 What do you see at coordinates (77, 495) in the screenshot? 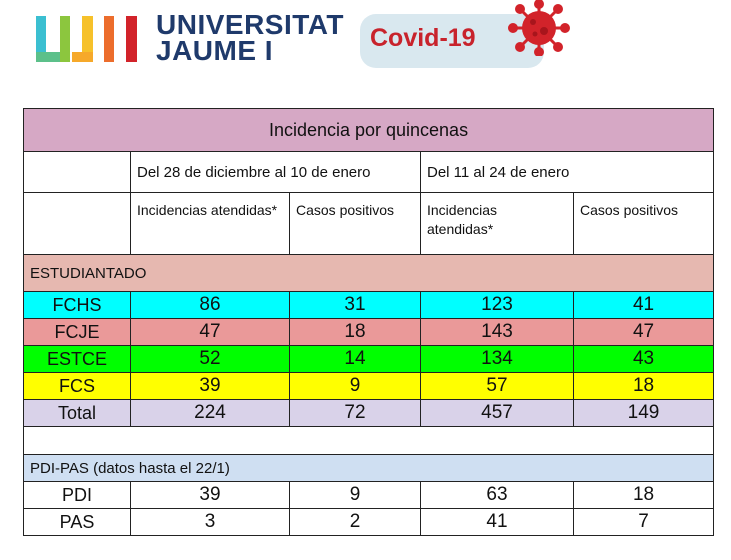
I see `row-label: PDI` at bounding box center [77, 495].